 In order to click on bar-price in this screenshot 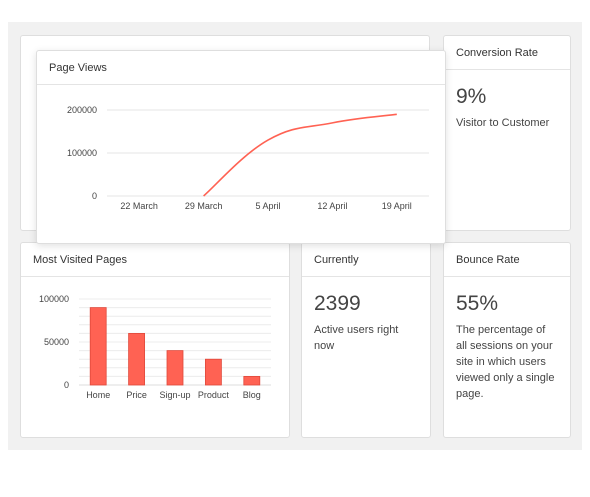, I will do `click(136, 359)`.